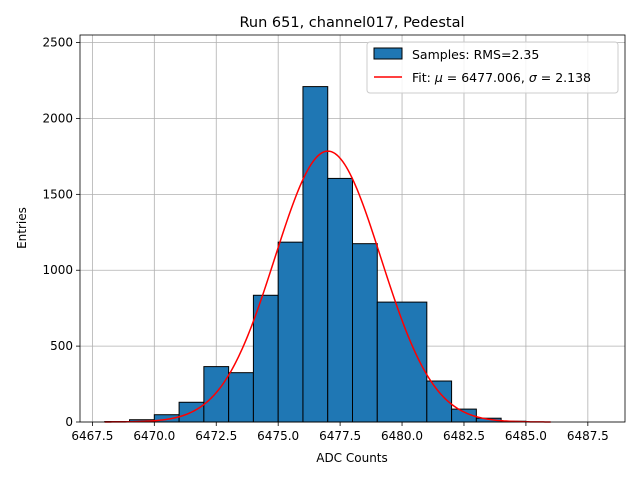 This screenshot has width=640, height=480. I want to click on x-axis-label: ADC Counts, so click(352, 458).